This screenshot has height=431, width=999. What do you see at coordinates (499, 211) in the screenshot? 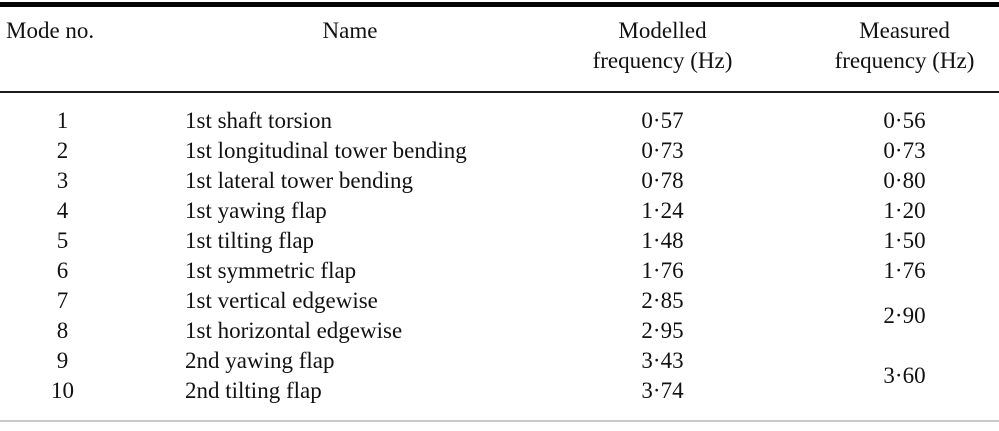
I see `table-row: 4 1st yawing flap 1·24 1·20` at bounding box center [499, 211].